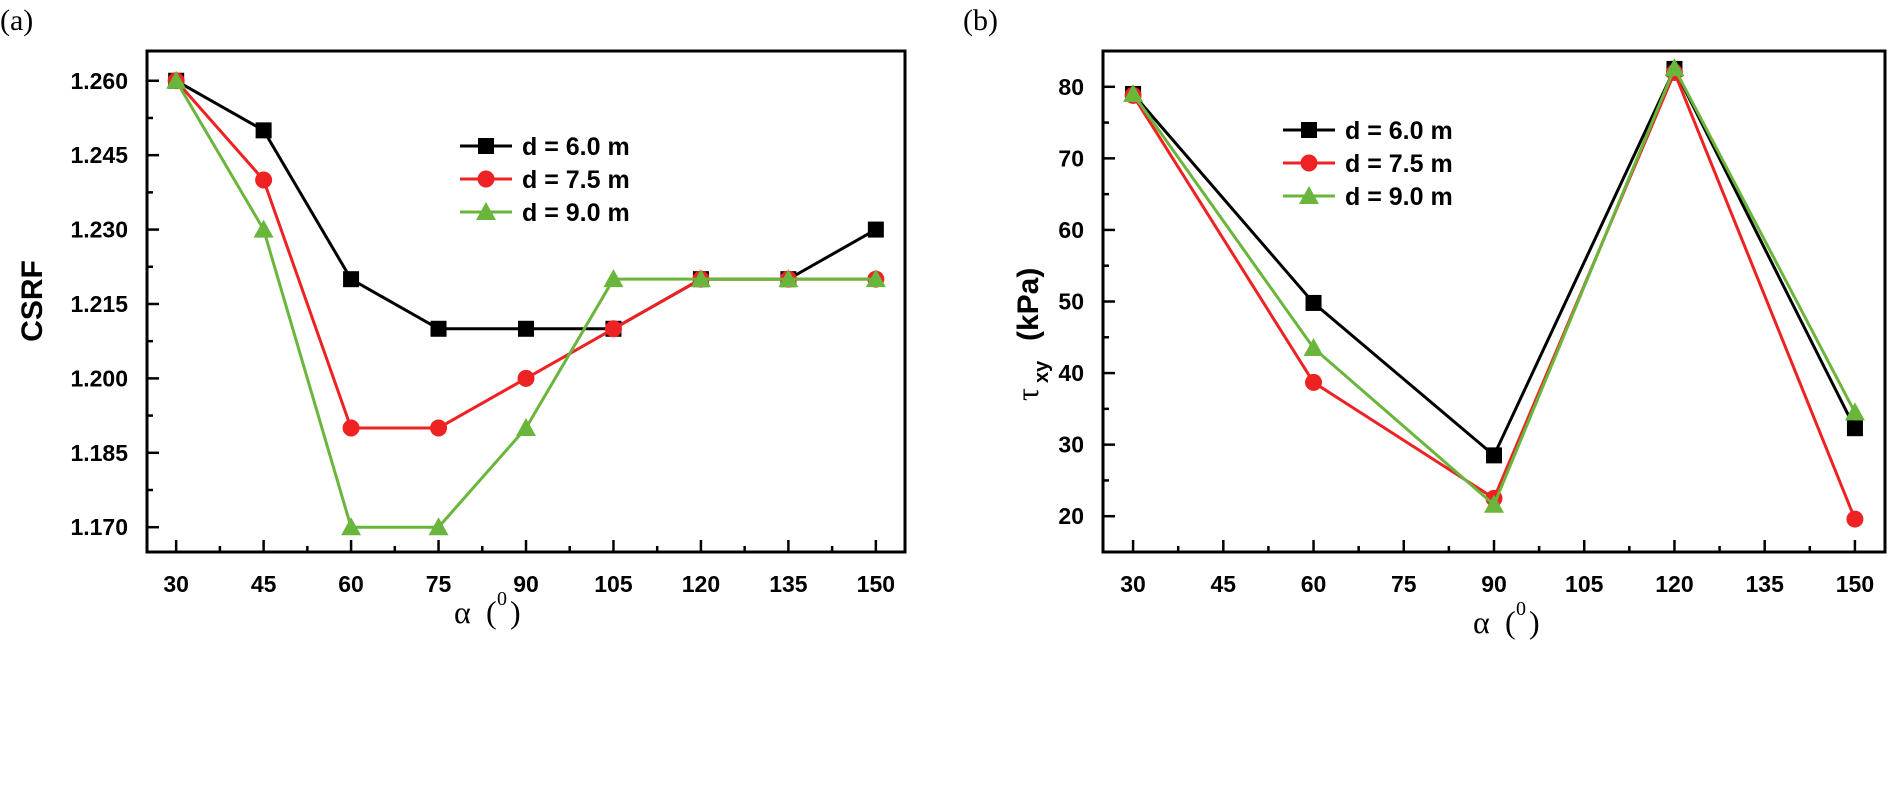  Describe the element at coordinates (1399, 164) in the screenshot. I see `panel-b-legend-item-1-label: d = 7.5 m` at that location.